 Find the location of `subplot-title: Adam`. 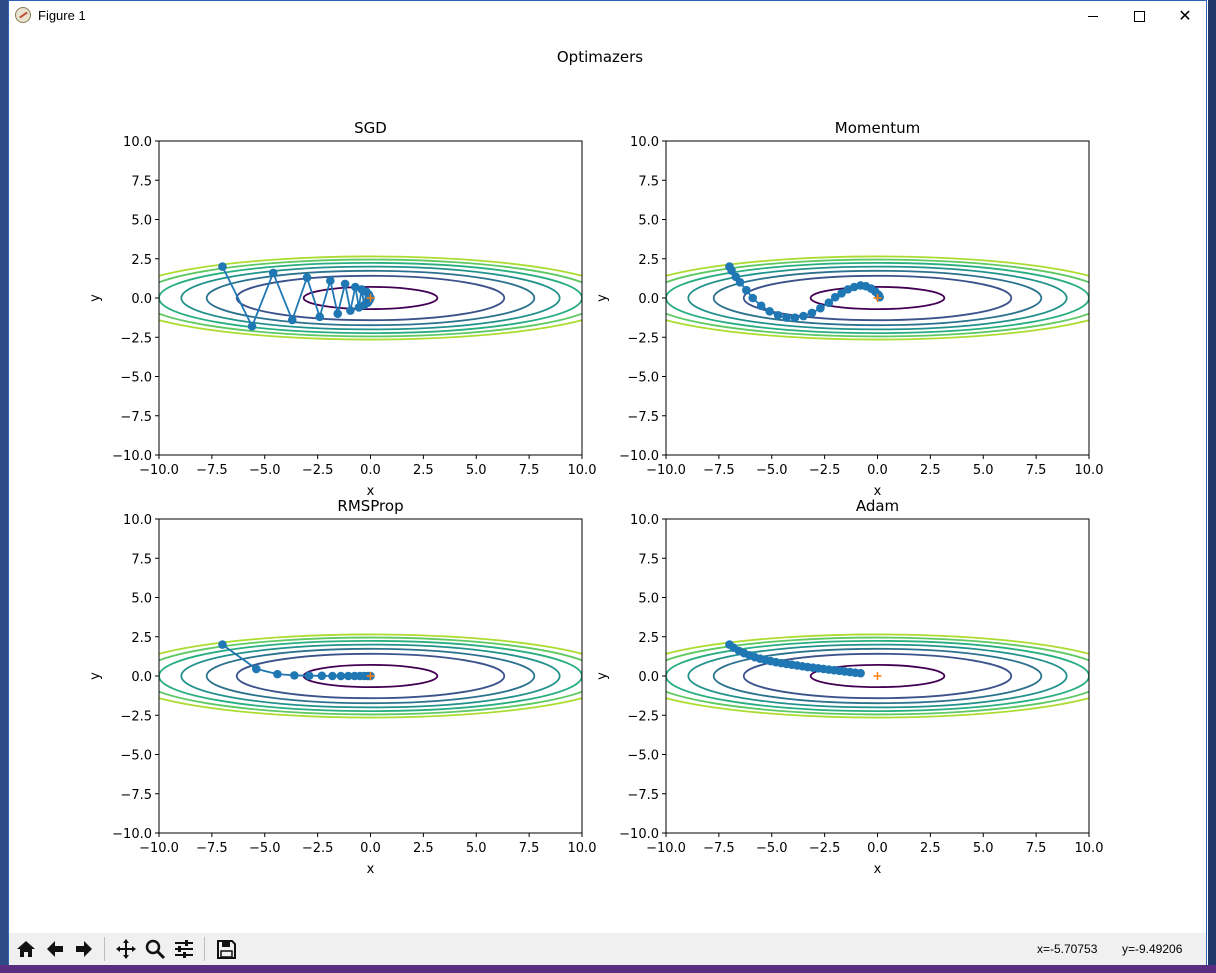

subplot-title: Adam is located at coordinates (877, 506).